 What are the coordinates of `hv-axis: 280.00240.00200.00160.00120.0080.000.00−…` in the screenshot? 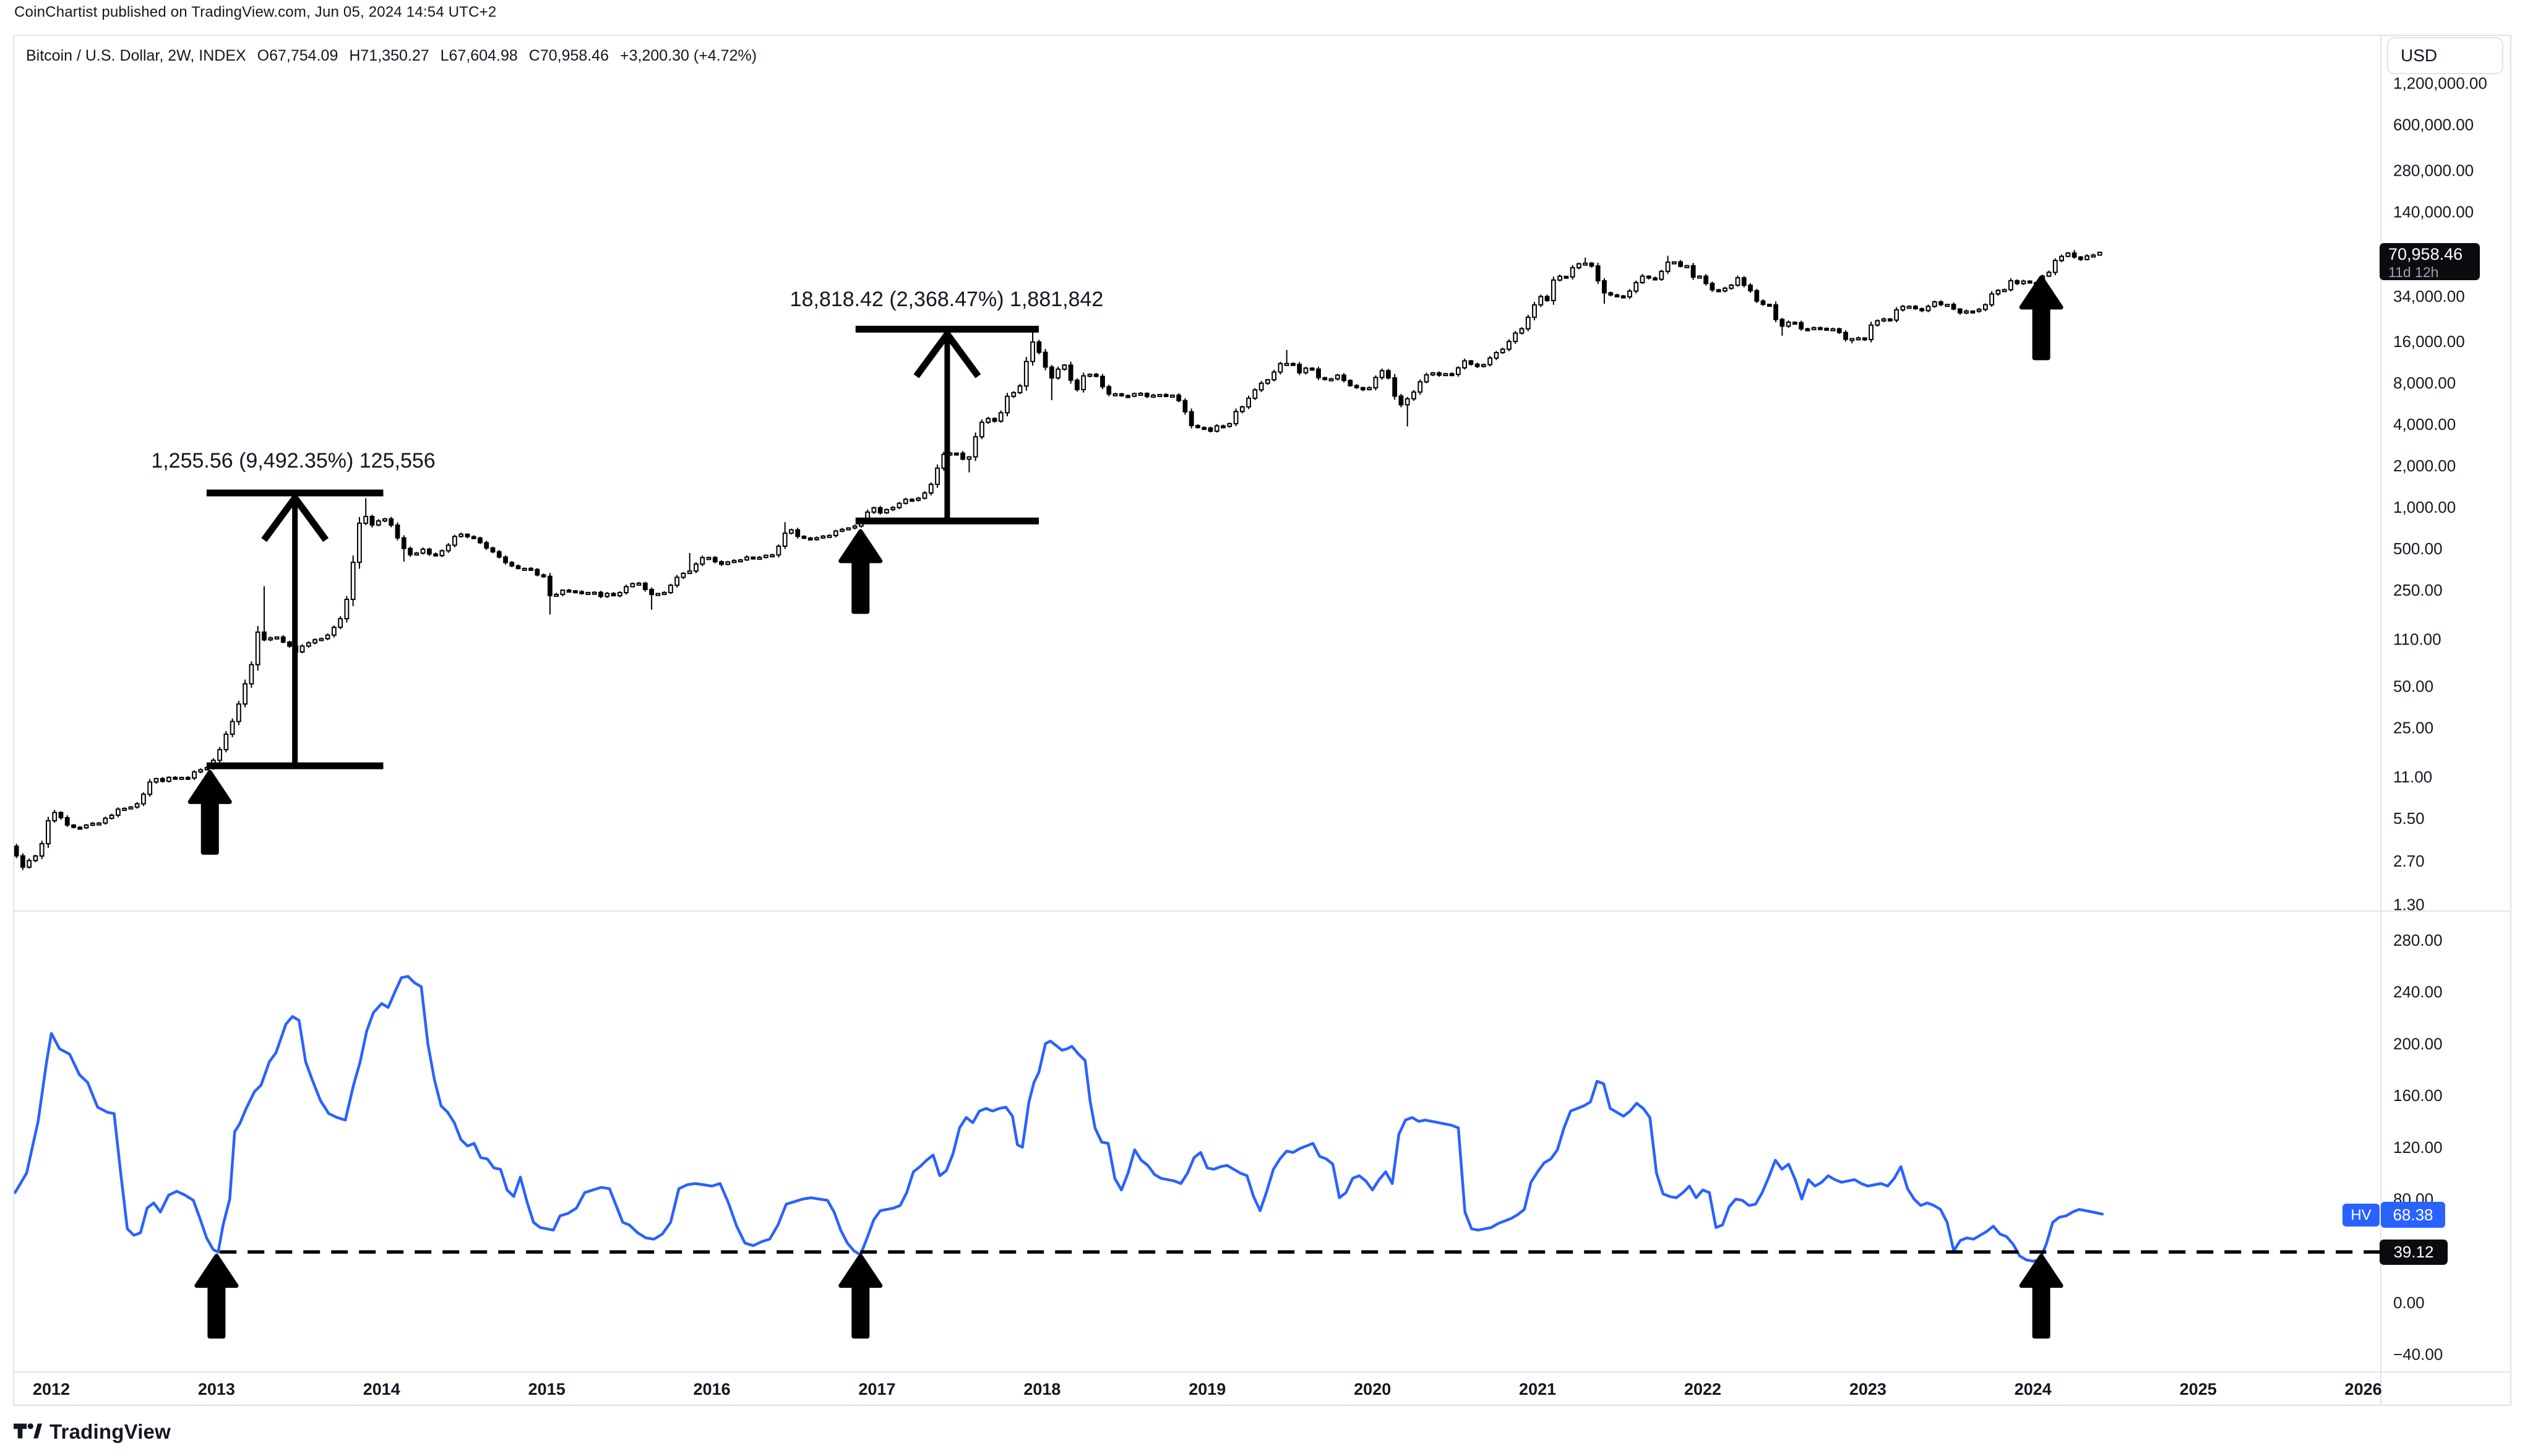 It's located at (2418, 1147).